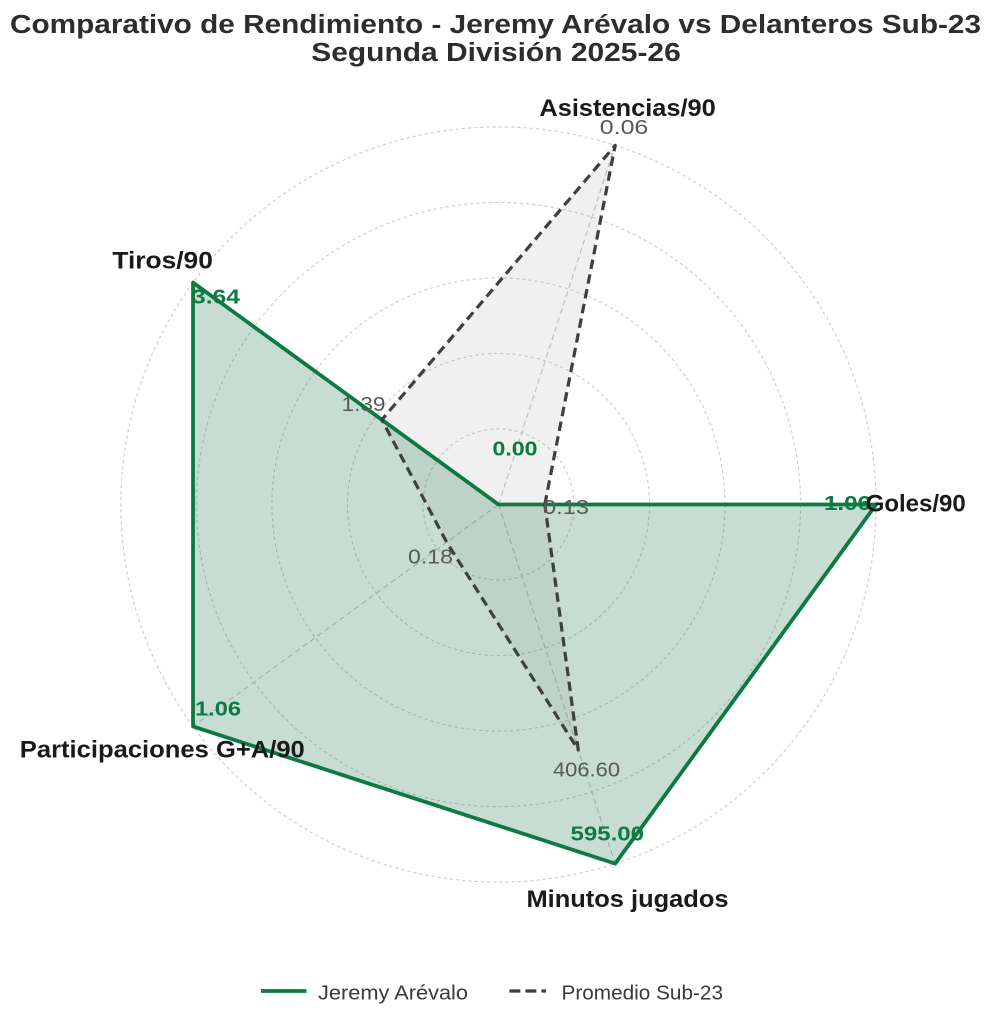 This screenshot has width=998, height=1024. Describe the element at coordinates (624, 127) in the screenshot. I see `svg-text: 0.06` at that location.